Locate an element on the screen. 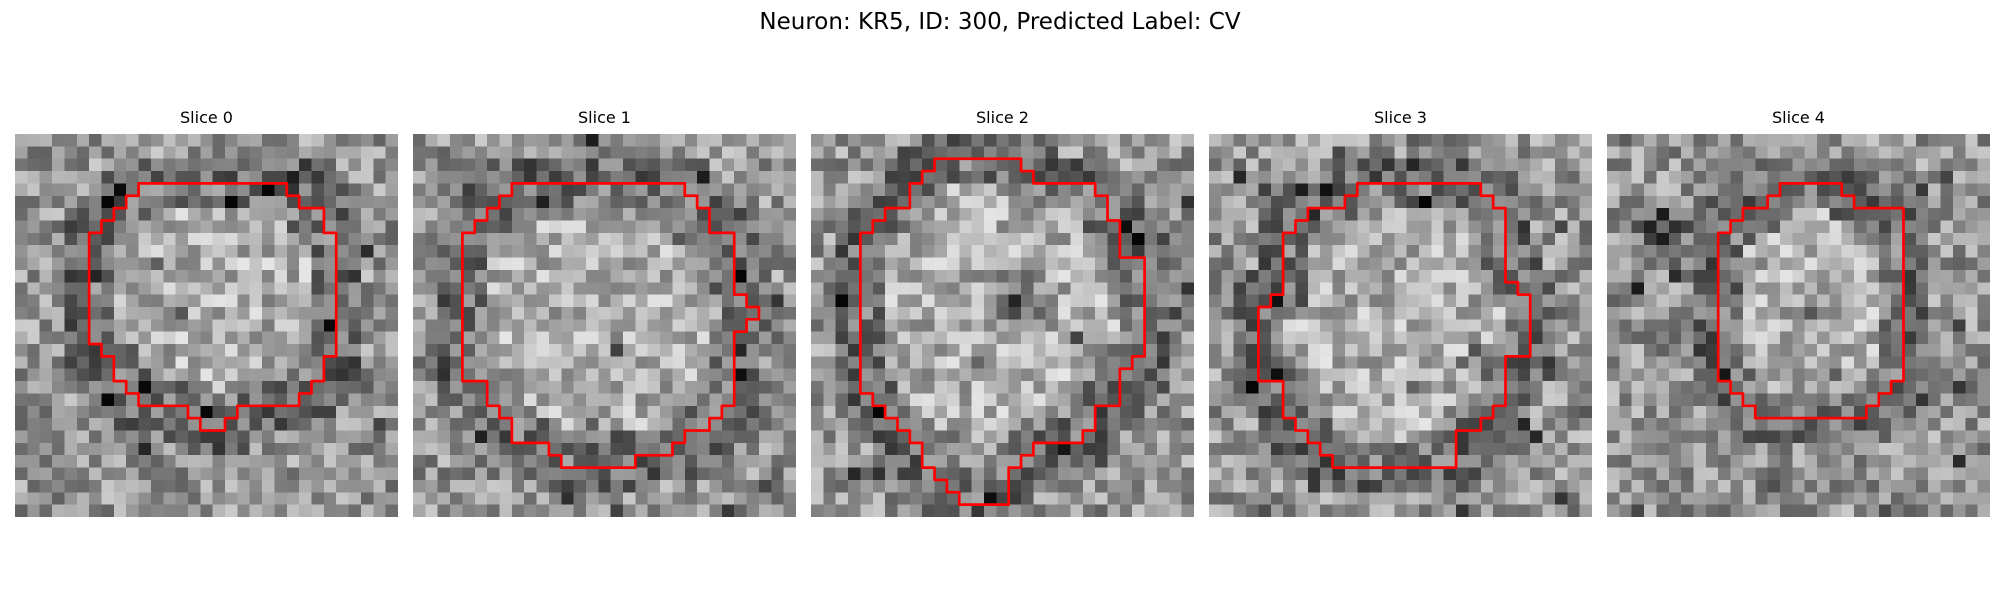  slice-panel-4: Slice 4 is located at coordinates (1798, 312).